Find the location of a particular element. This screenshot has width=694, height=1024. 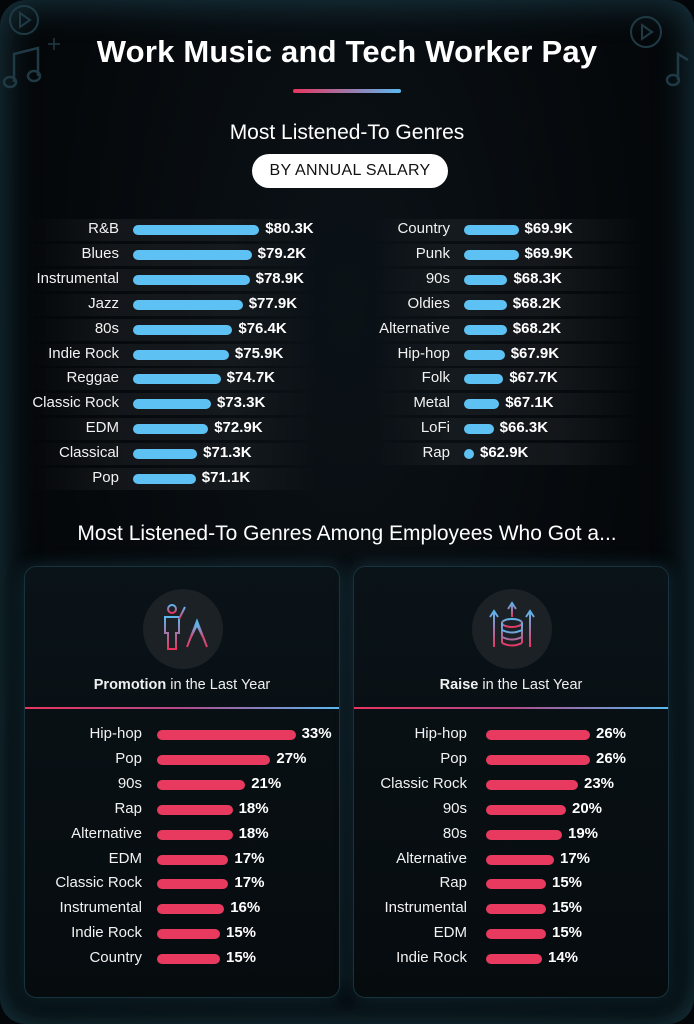

percent-value: 16% is located at coordinates (245, 908).